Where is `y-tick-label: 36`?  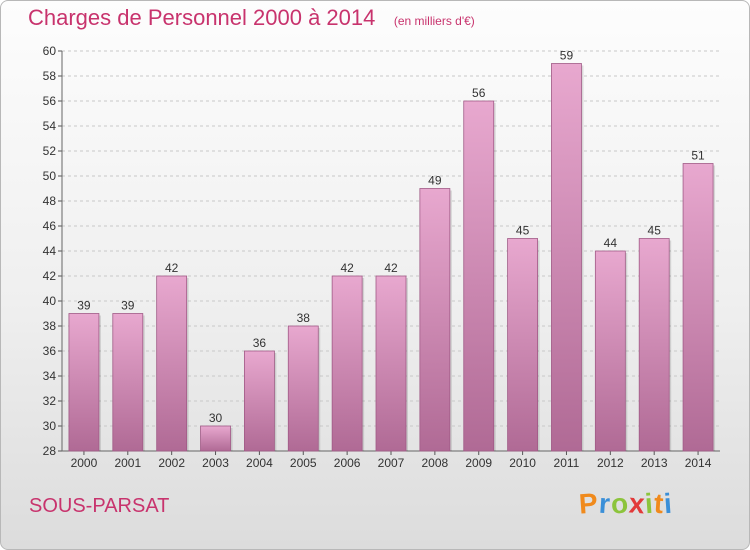 y-tick-label: 36 is located at coordinates (50, 351).